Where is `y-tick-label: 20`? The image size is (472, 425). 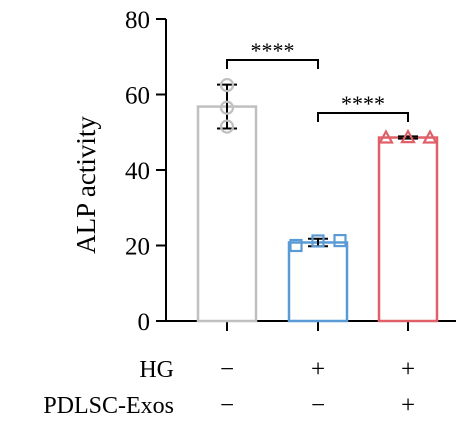
y-tick-label: 20 is located at coordinates (137, 247).